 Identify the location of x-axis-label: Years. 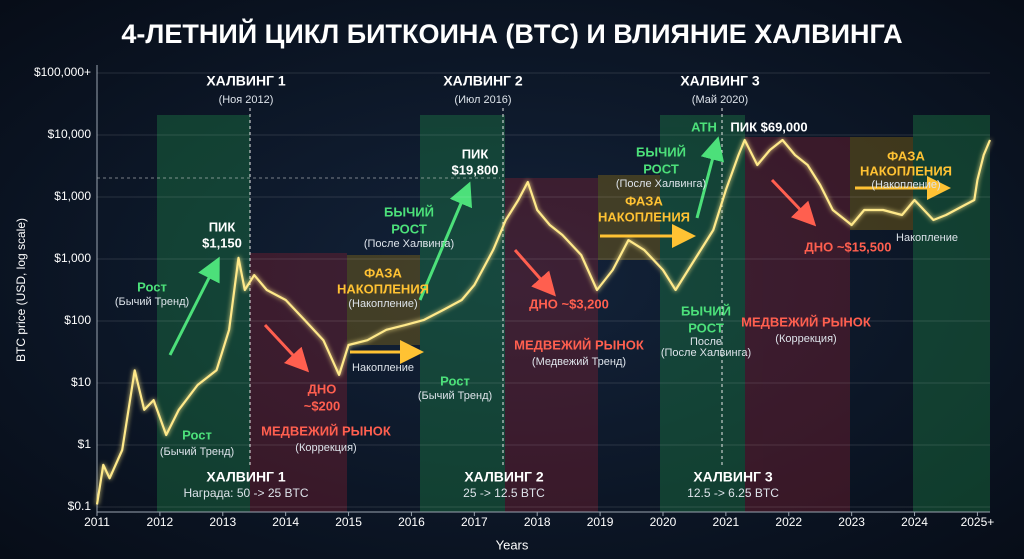
(512, 544).